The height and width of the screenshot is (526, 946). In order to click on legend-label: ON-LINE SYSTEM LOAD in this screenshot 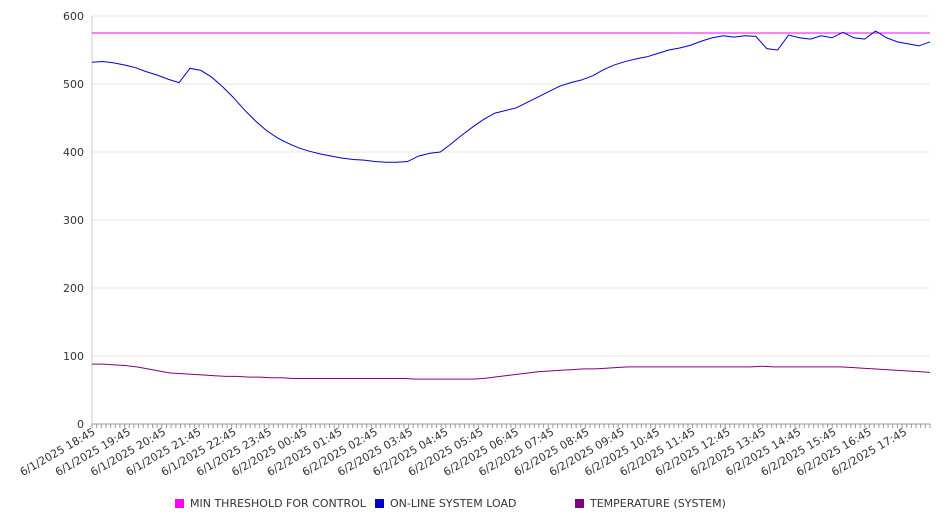, I will do `click(453, 503)`.